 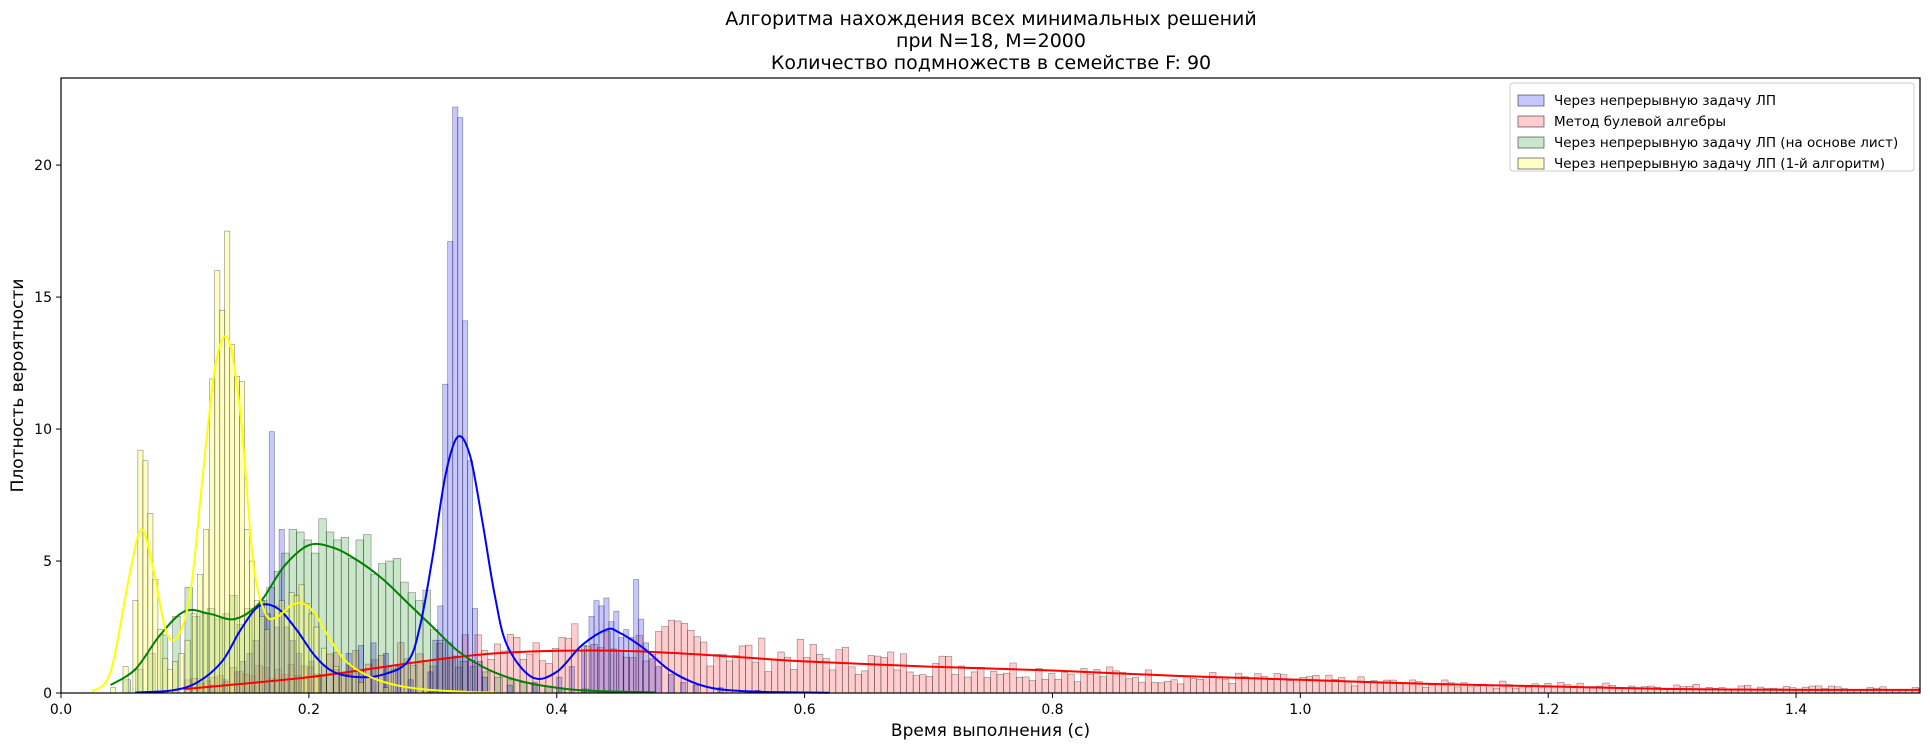 What do you see at coordinates (1665, 101) in the screenshot?
I see `legend-label: Через непрерывную задачу ЛП` at bounding box center [1665, 101].